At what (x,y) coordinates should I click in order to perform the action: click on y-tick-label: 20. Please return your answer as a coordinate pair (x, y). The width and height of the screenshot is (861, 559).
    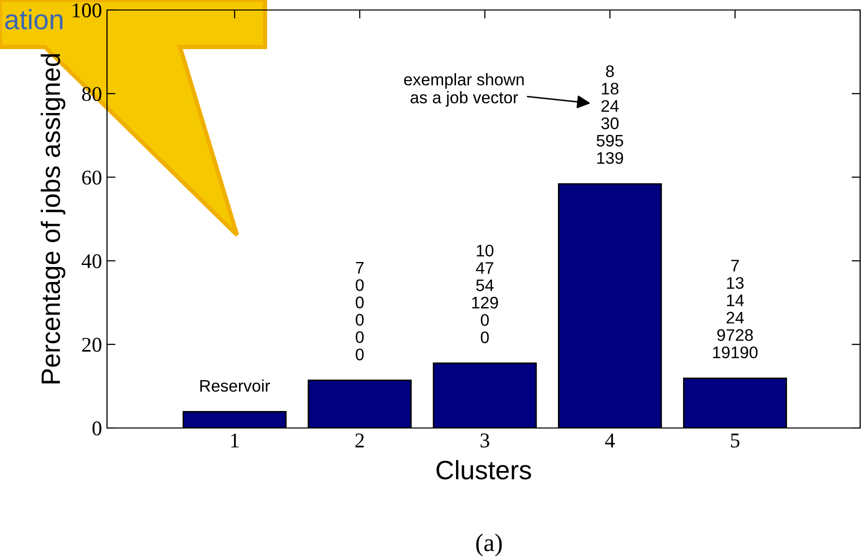
    Looking at the image, I should click on (92, 345).